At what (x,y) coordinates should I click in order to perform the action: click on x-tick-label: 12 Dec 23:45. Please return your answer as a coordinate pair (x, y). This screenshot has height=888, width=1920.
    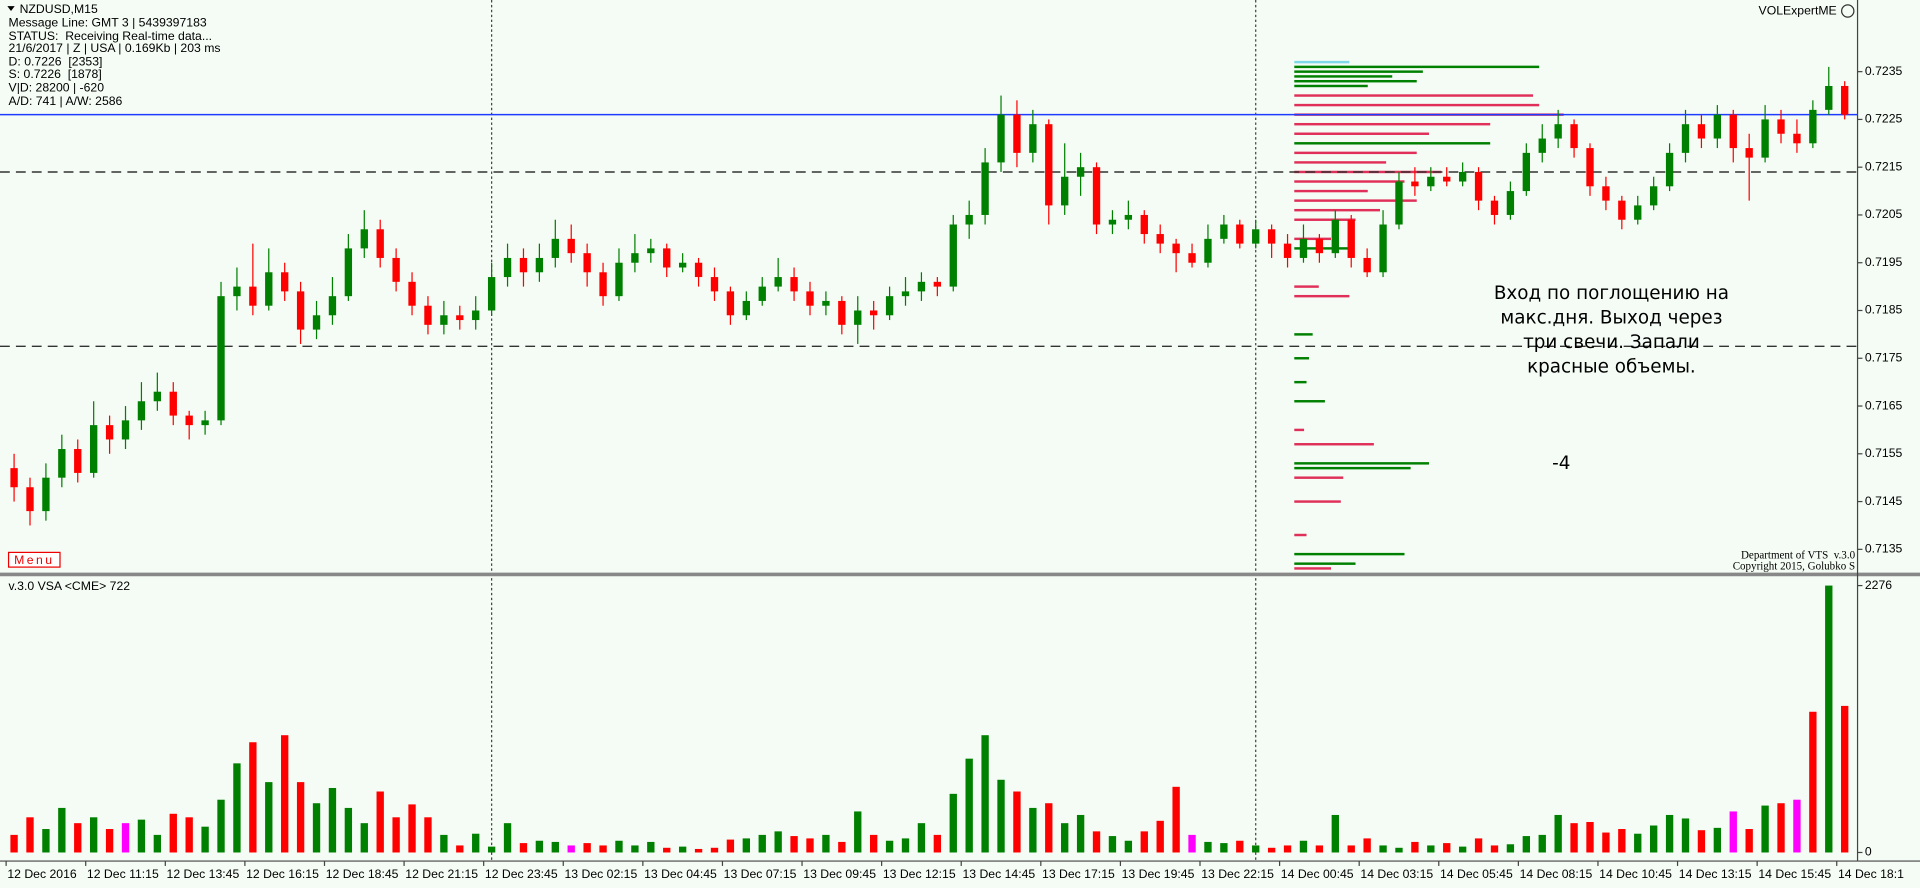
    Looking at the image, I should click on (521, 874).